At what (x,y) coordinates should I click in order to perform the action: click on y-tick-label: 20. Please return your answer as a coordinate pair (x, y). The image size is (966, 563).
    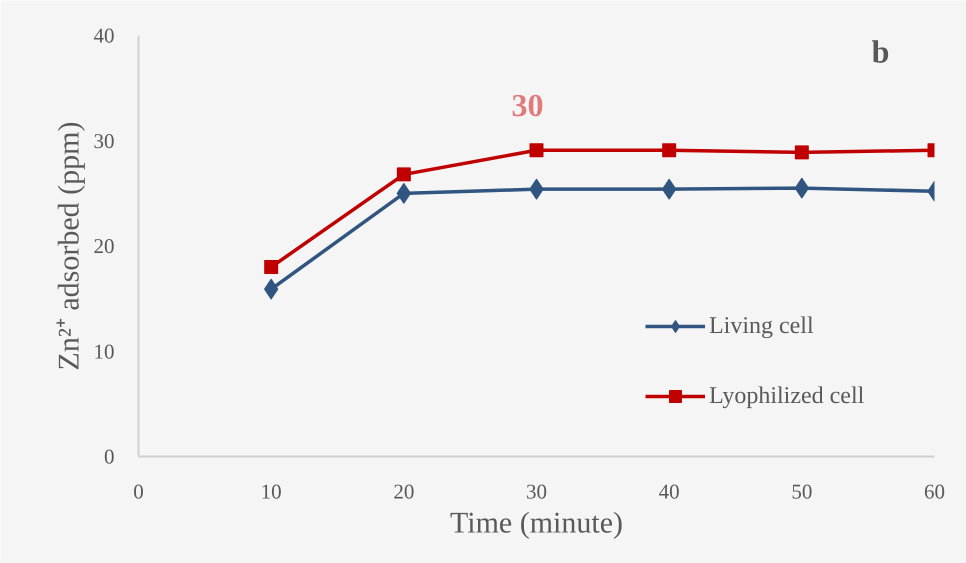
    Looking at the image, I should click on (104, 246).